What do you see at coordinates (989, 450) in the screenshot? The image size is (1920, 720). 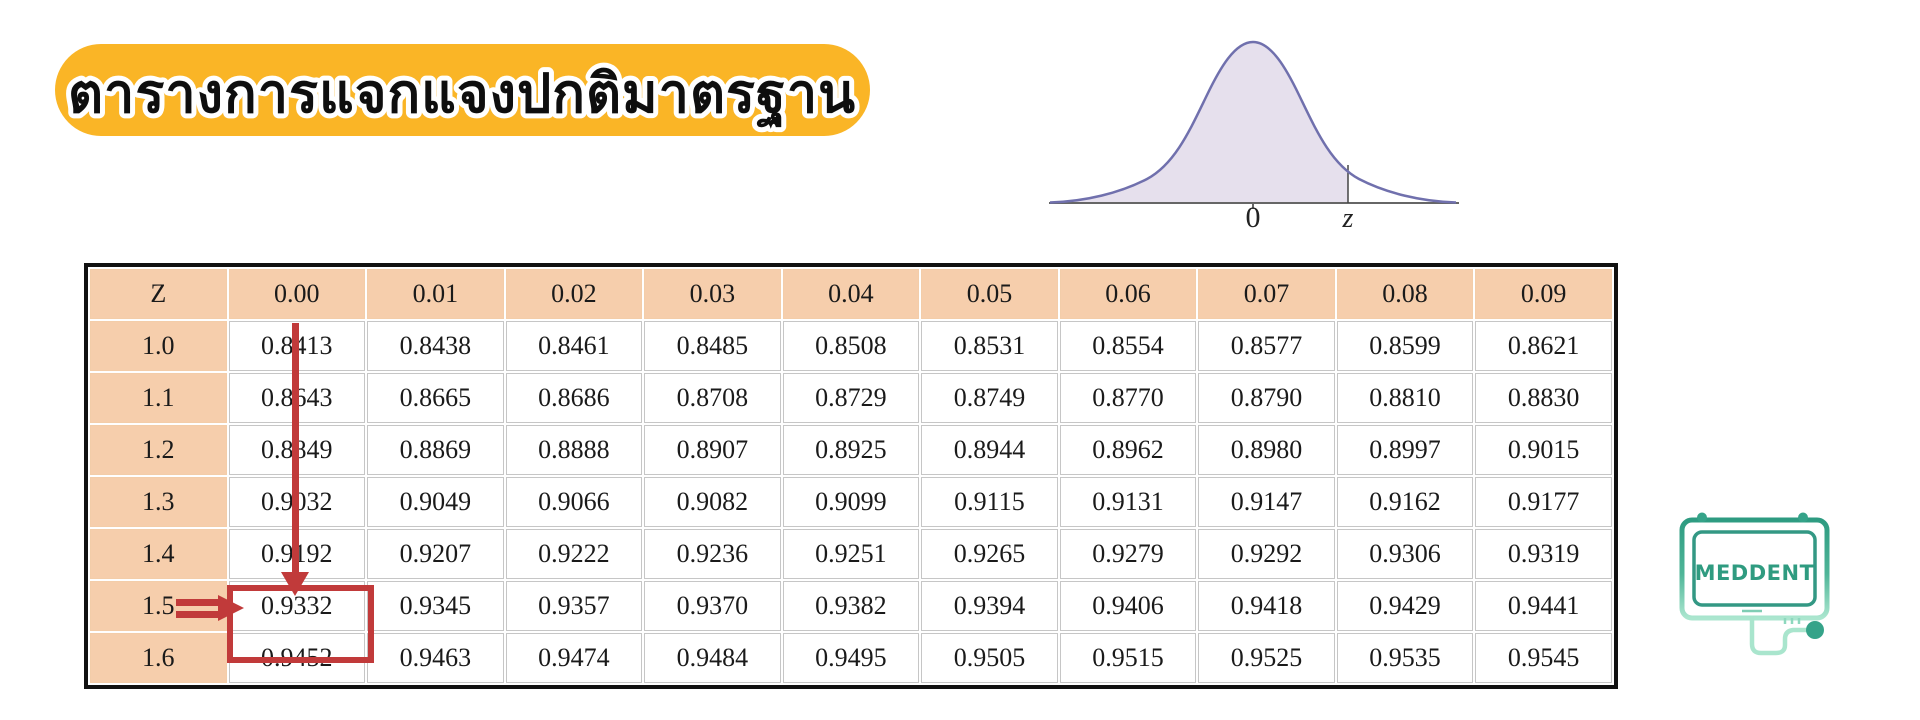 I see `ztable-cell: 0.8944` at bounding box center [989, 450].